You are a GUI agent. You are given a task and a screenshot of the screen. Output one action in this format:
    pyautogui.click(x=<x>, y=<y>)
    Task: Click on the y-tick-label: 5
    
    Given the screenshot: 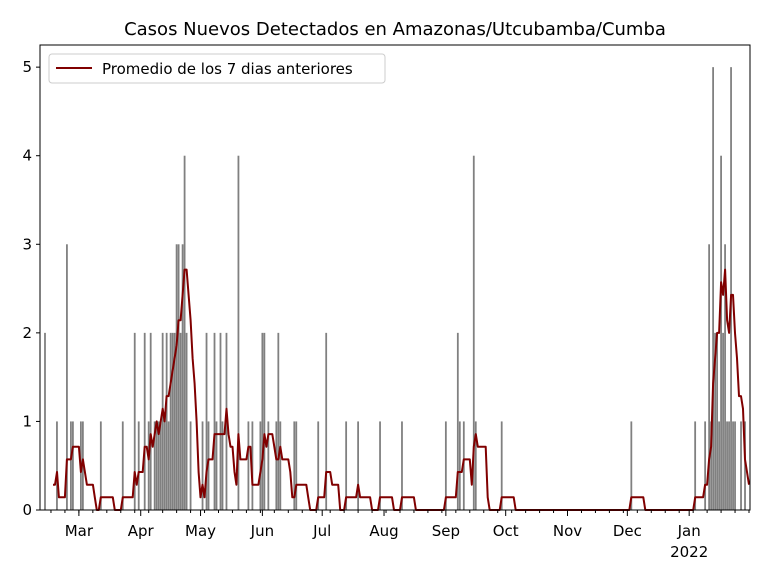 What is the action you would take?
    pyautogui.click(x=27, y=67)
    